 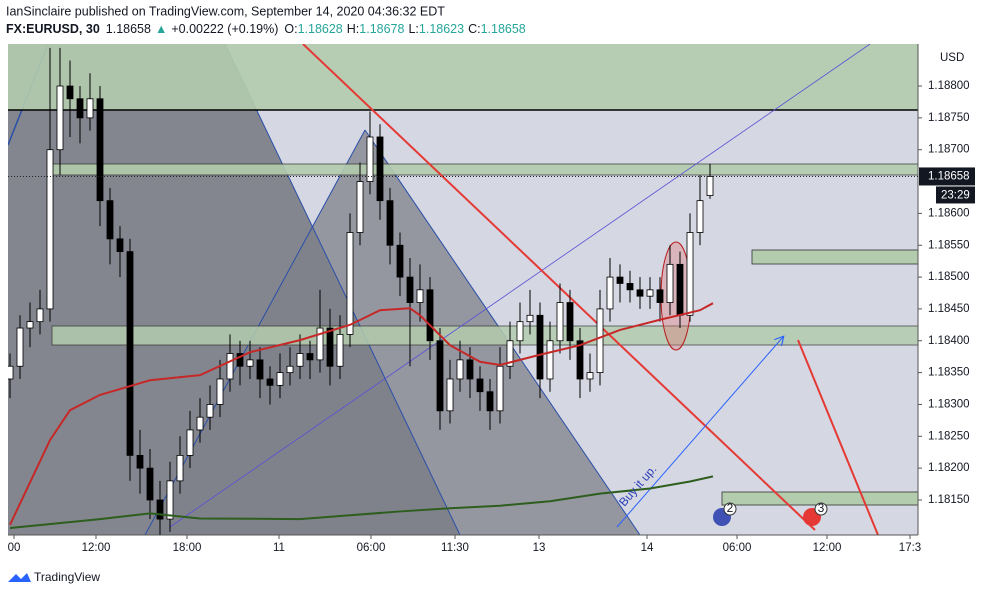 I want to click on x-tick-label: 11, so click(x=279, y=548).